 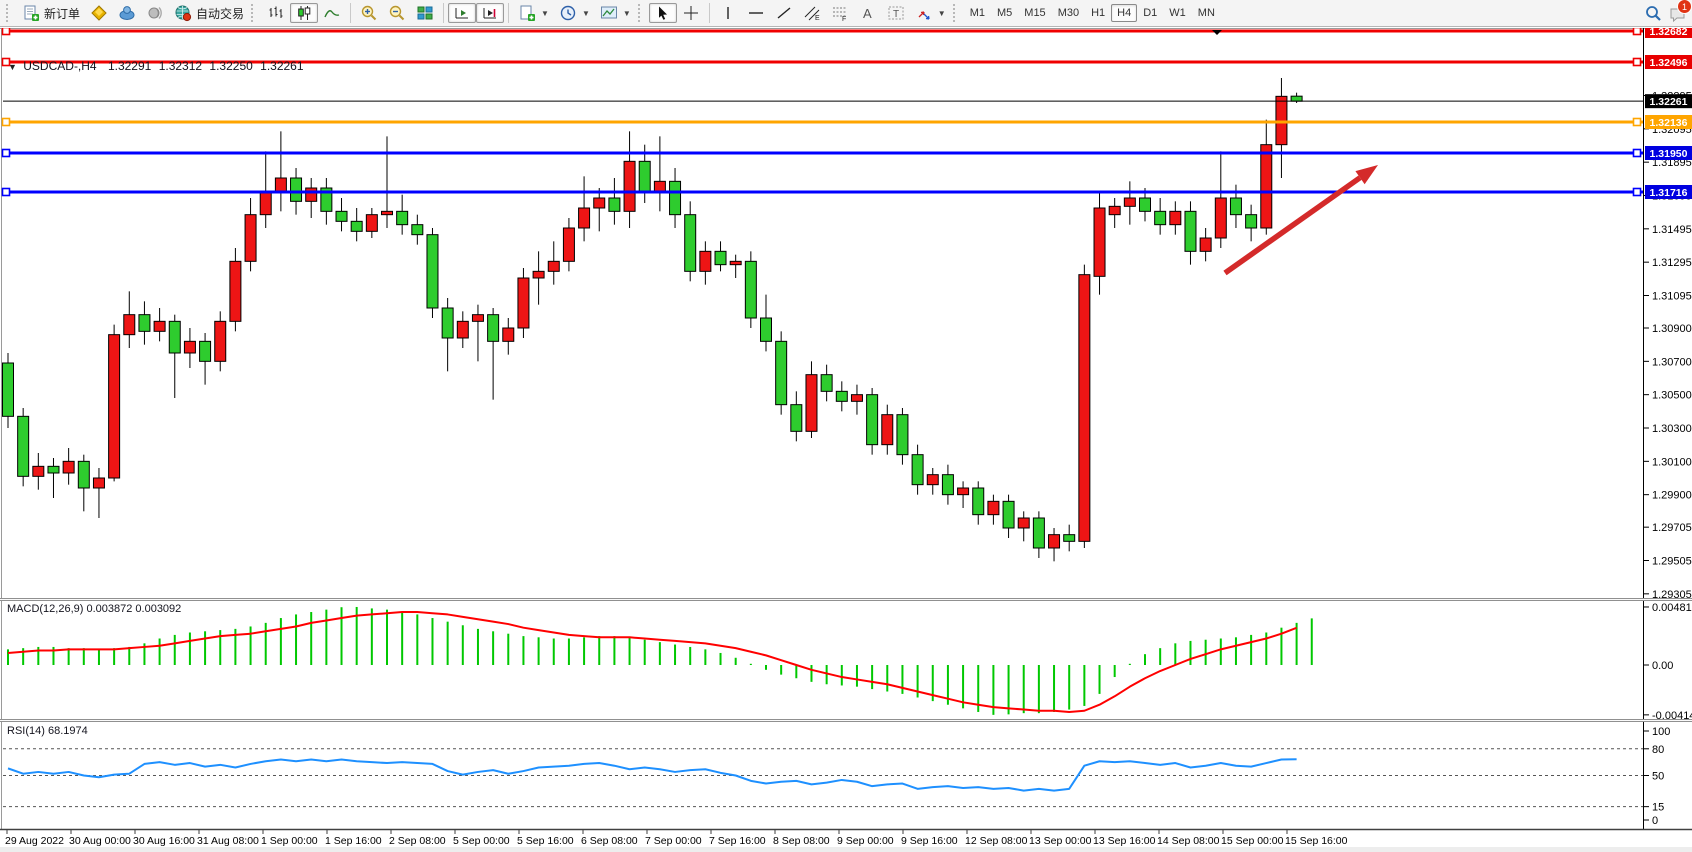 What do you see at coordinates (1206, 13) in the screenshot?
I see `timeframe-mn-button: MN` at bounding box center [1206, 13].